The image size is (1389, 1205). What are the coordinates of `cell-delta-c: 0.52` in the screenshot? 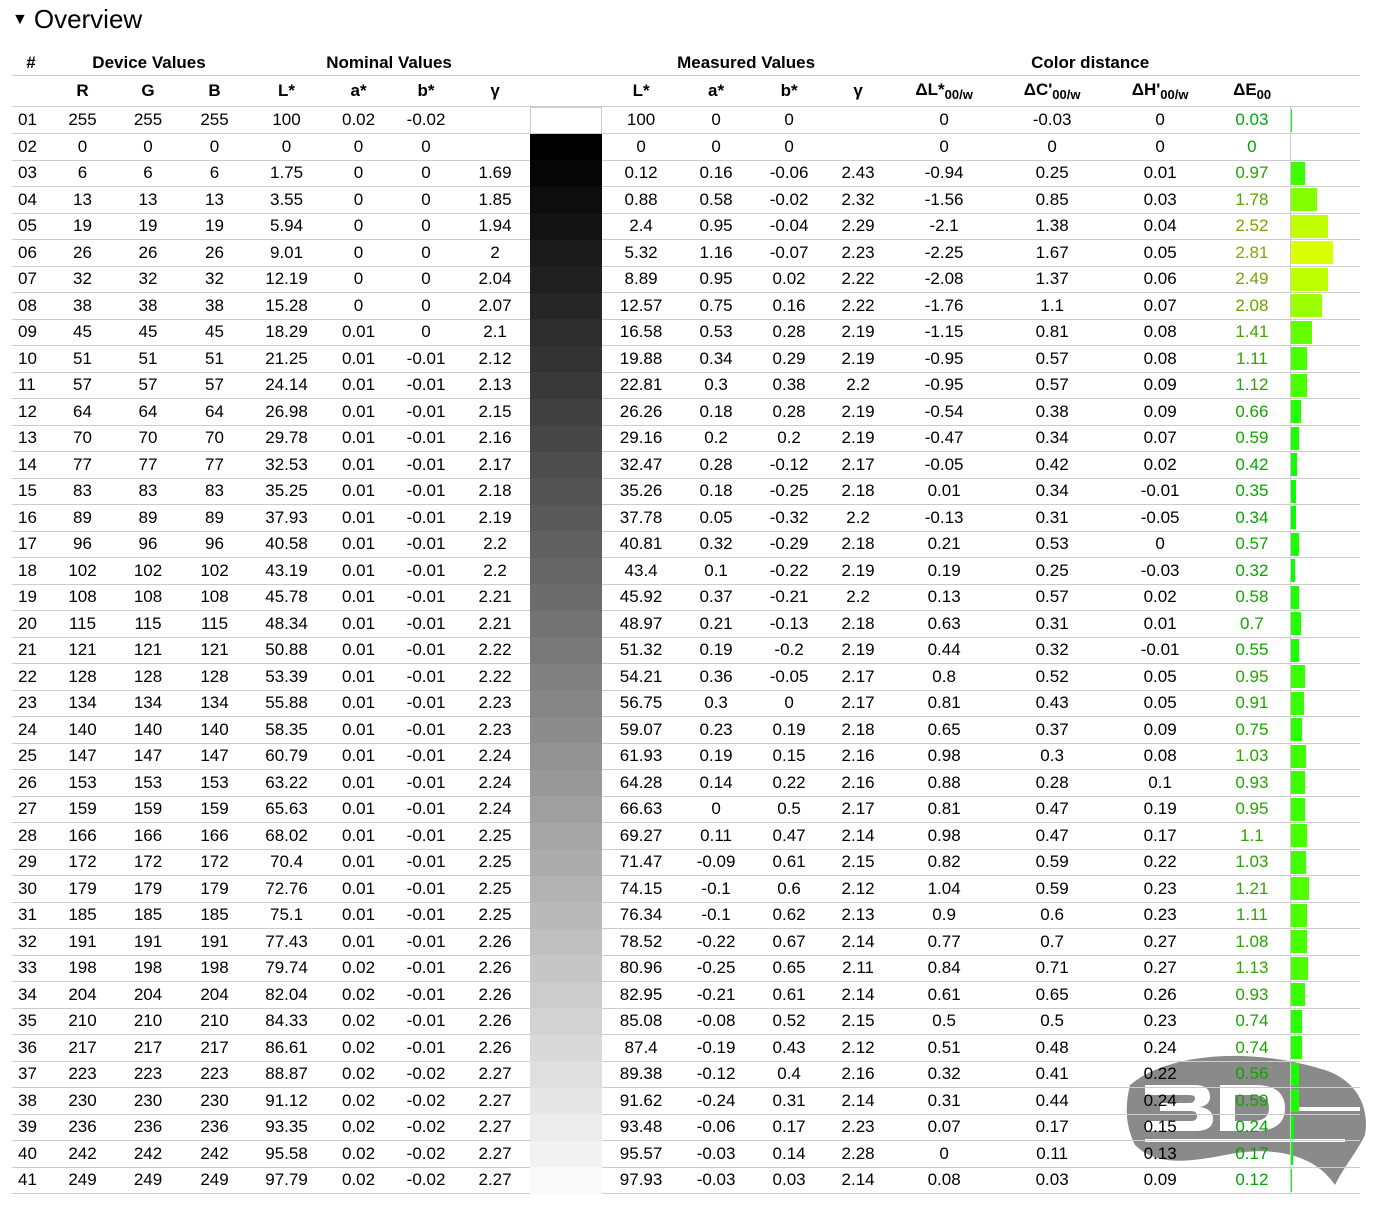 It's located at (1052, 677).